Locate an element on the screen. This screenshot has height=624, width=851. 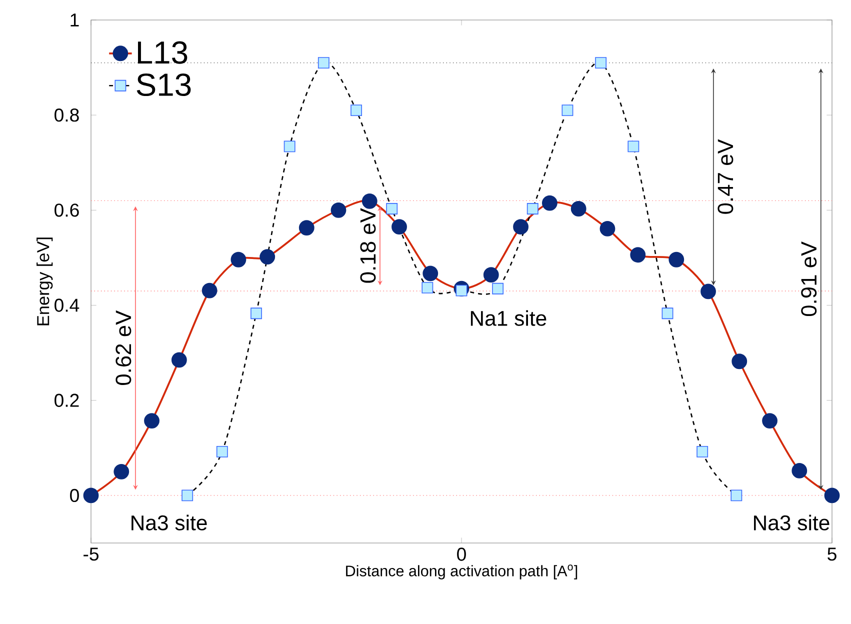
legend-label: S13 is located at coordinates (163, 85).